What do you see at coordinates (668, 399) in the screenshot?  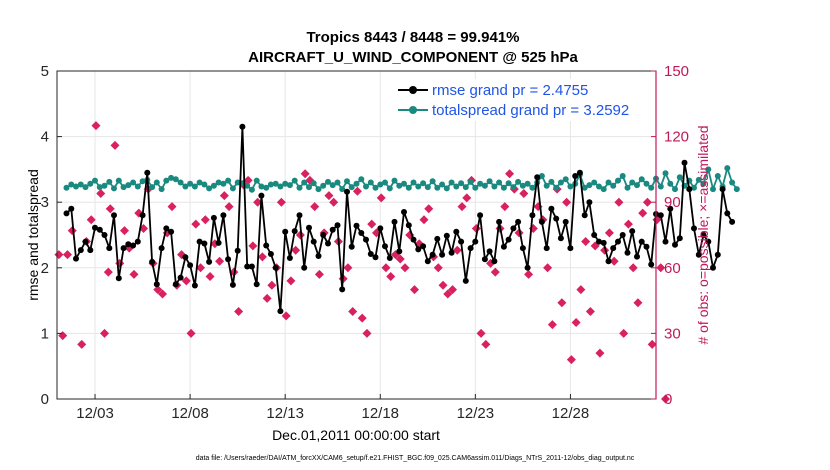 I see `y-right-tick-label: 0` at bounding box center [668, 399].